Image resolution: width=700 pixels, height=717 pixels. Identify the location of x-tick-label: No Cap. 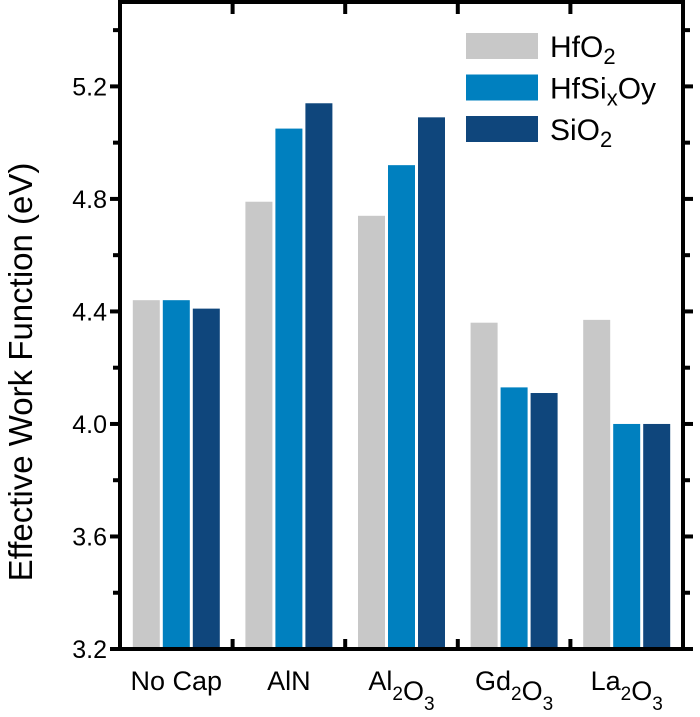
(177, 681).